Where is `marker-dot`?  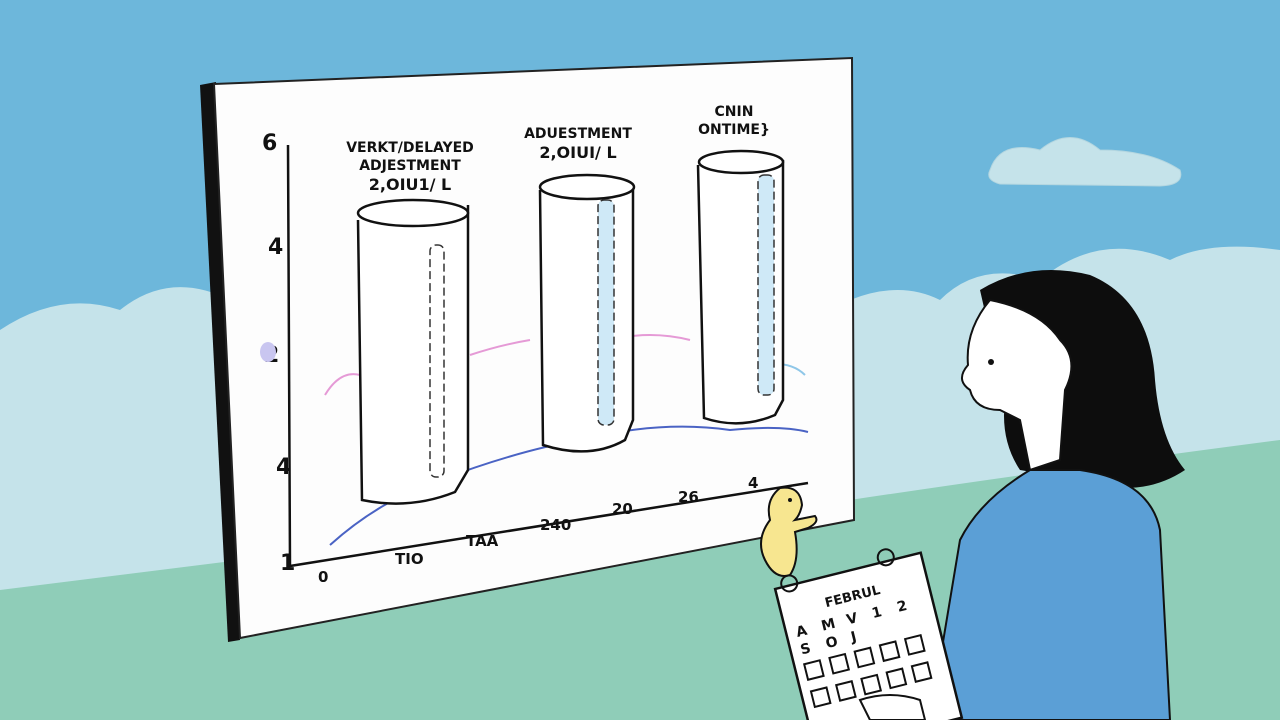 marker-dot is located at coordinates (268, 352).